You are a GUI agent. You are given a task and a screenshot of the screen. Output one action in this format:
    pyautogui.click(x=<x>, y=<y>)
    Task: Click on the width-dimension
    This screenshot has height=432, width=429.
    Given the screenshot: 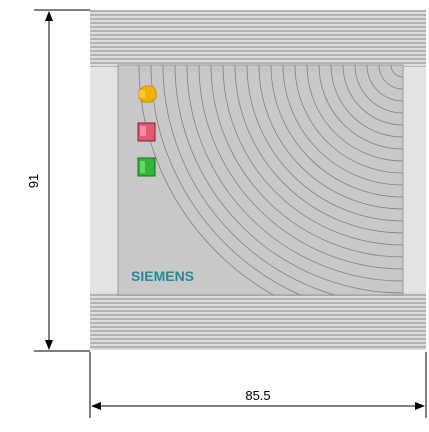 What is the action you would take?
    pyautogui.click(x=258, y=385)
    